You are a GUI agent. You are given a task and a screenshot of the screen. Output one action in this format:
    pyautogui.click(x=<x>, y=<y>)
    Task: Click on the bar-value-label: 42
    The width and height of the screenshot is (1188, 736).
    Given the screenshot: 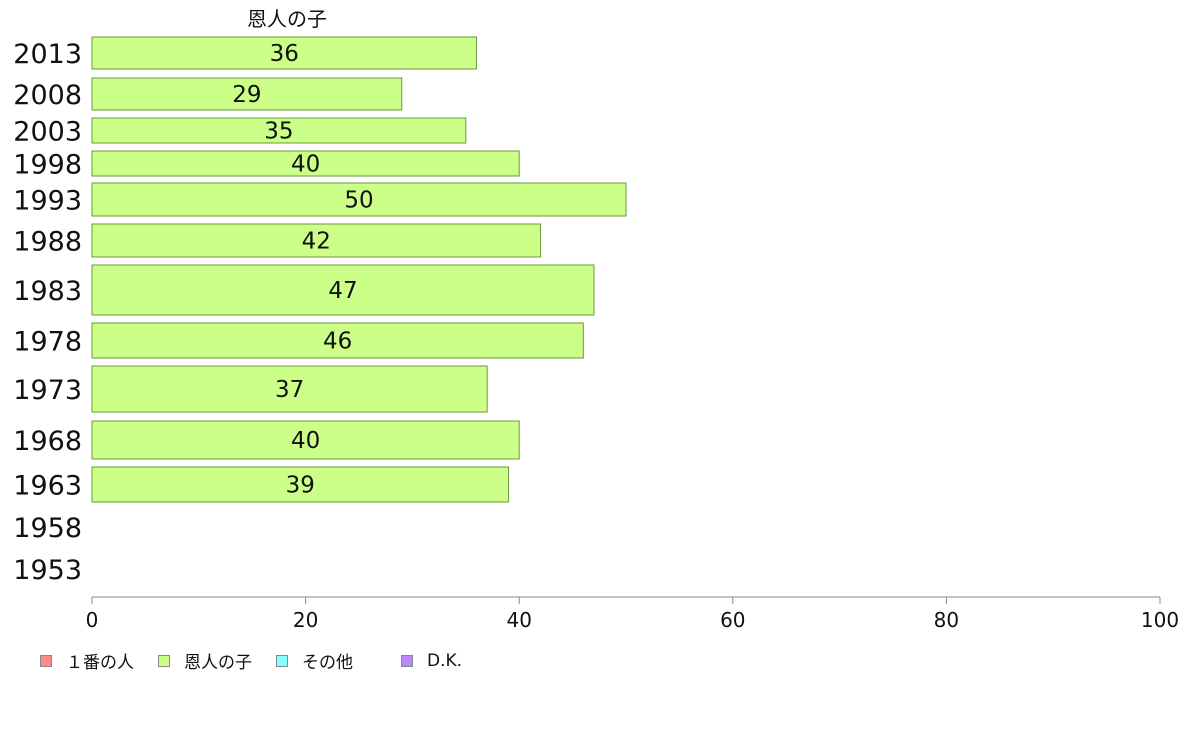 What is the action you would take?
    pyautogui.click(x=316, y=242)
    